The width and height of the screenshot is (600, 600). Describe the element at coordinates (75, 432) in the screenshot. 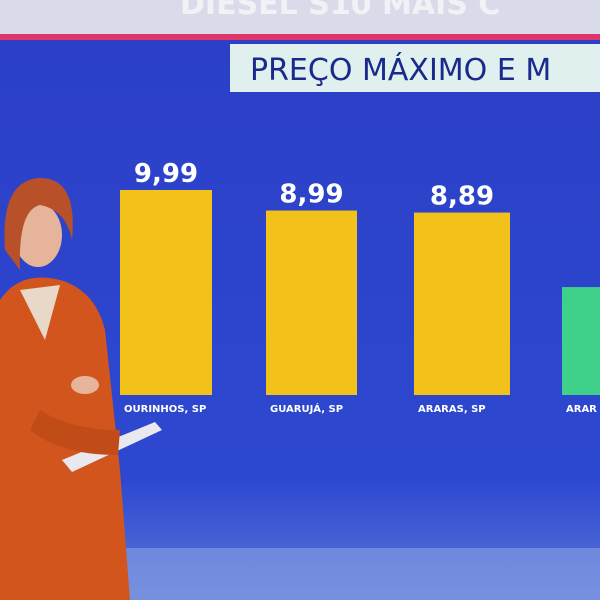

I see `arm` at that location.